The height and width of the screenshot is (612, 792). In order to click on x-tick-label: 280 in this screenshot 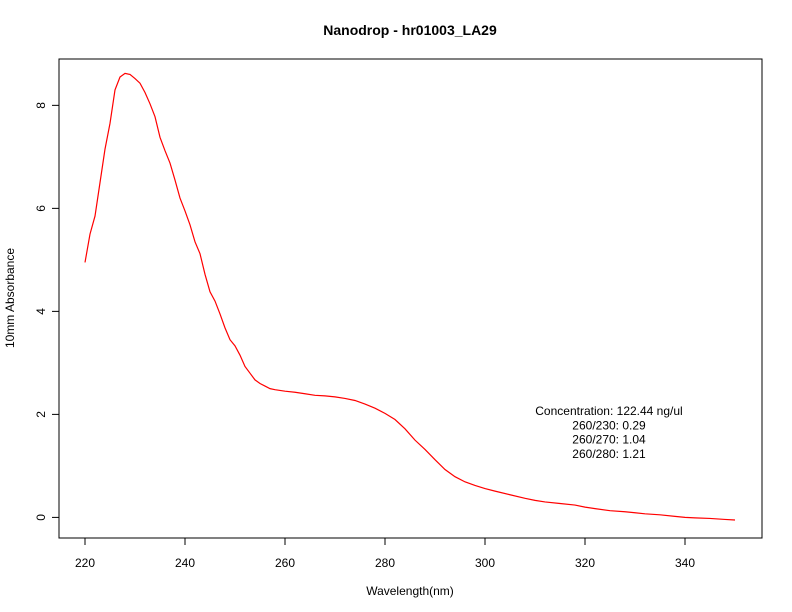, I will do `click(385, 563)`.